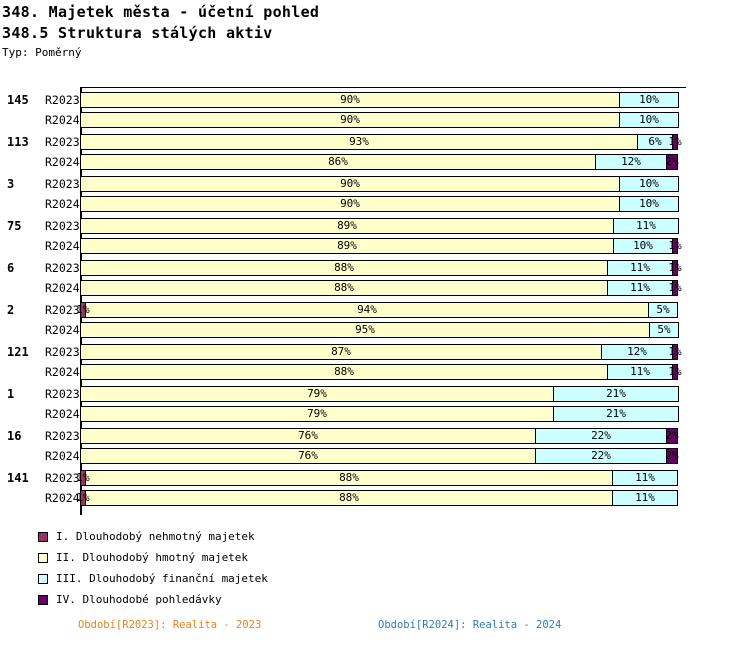 Image resolution: width=750 pixels, height=662 pixels. I want to click on stacked-bar: 89% 11%, so click(380, 226).